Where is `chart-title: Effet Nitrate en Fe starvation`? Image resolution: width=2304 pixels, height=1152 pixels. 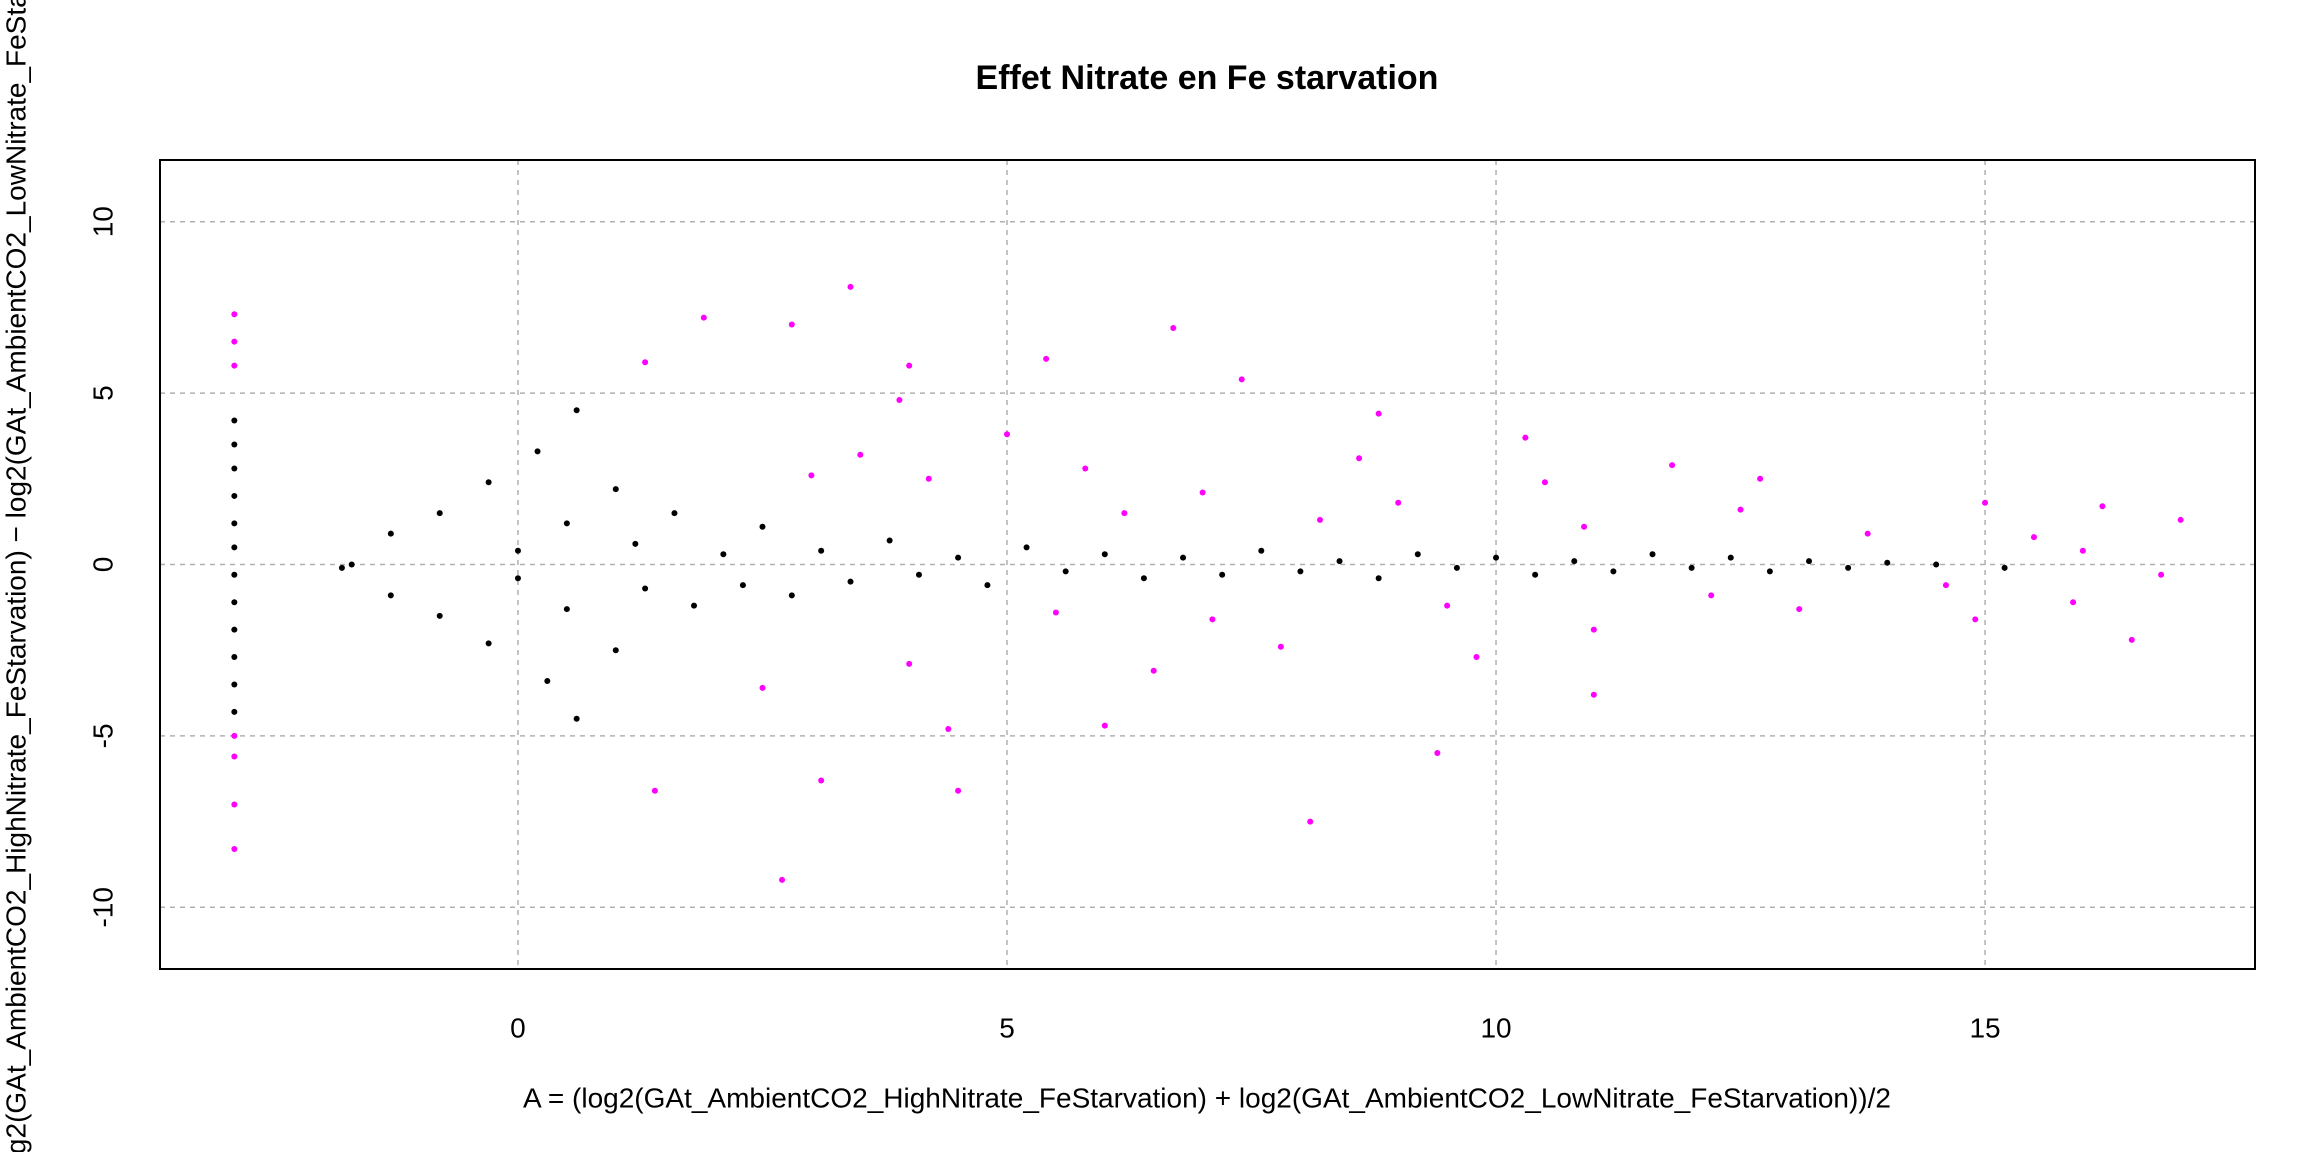
chart-title: Effet Nitrate en Fe starvation is located at coordinates (1207, 78).